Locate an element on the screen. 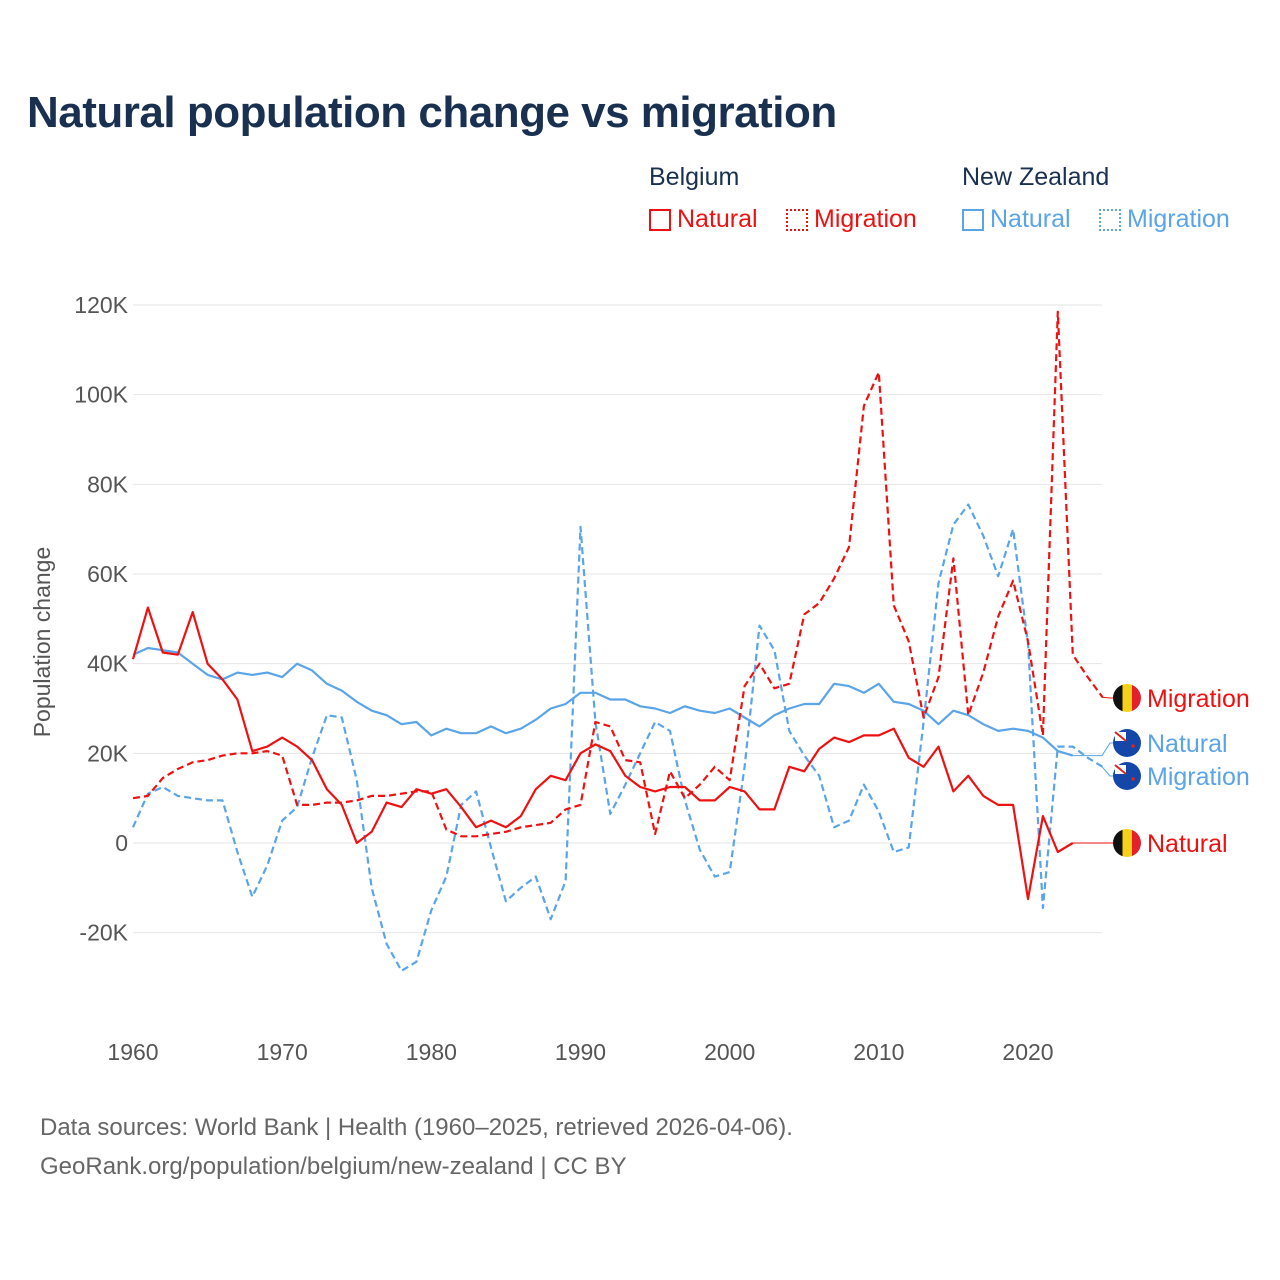 This screenshot has width=1280, height=1280. y-tick-label: 100K is located at coordinates (101, 395).